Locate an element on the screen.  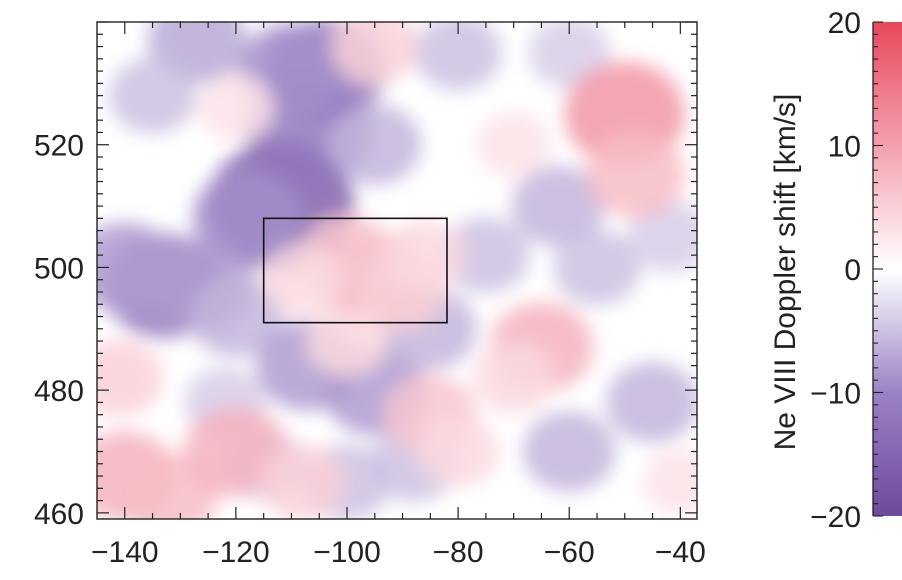
x-tick-label-3: −80 is located at coordinates (458, 552).